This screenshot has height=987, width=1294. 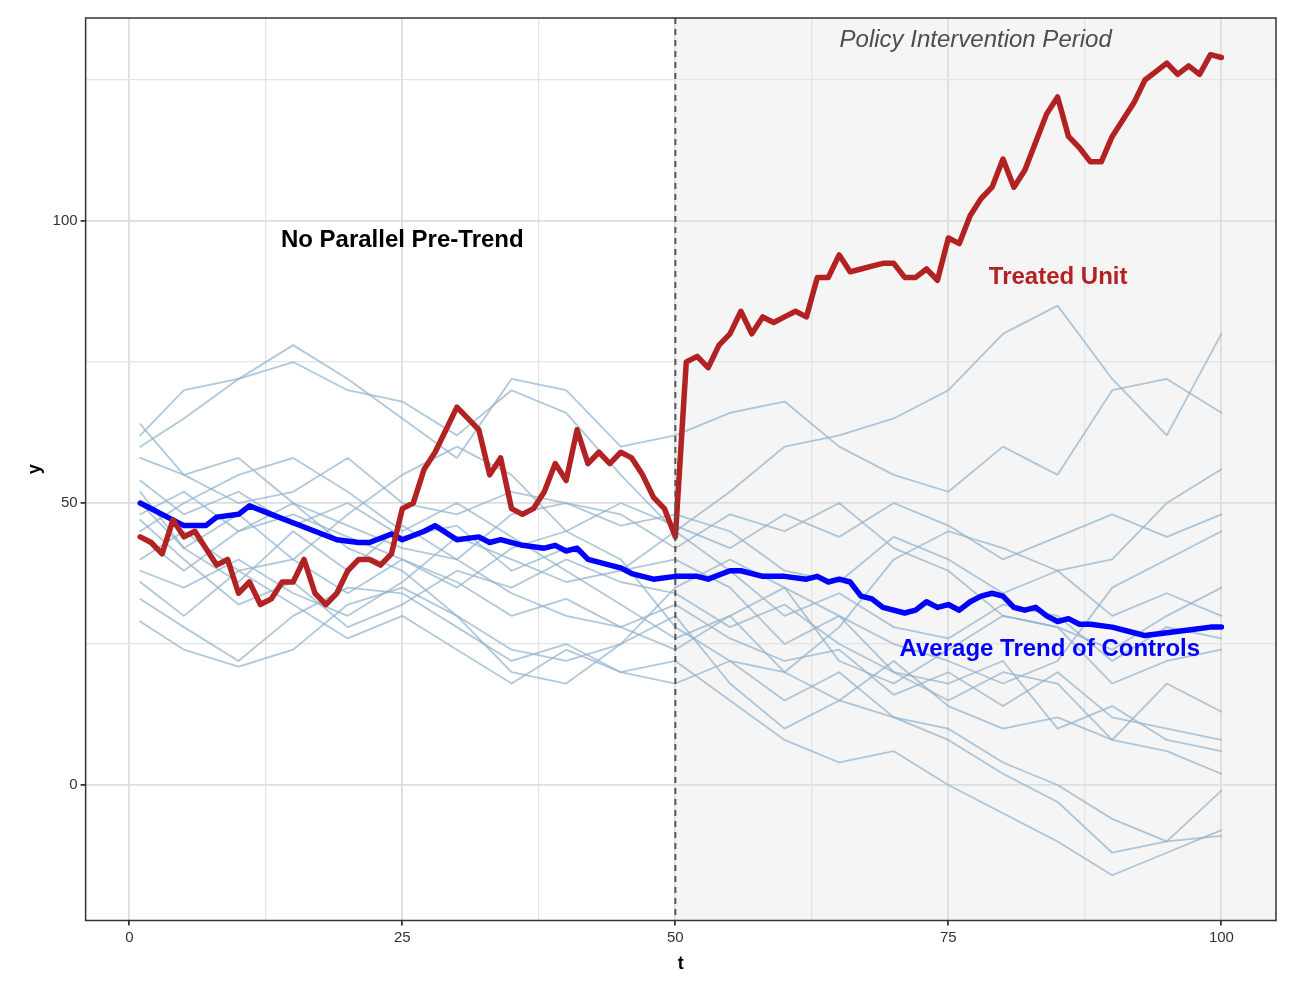 What do you see at coordinates (948, 936) in the screenshot?
I see `x-tick-label: 75` at bounding box center [948, 936].